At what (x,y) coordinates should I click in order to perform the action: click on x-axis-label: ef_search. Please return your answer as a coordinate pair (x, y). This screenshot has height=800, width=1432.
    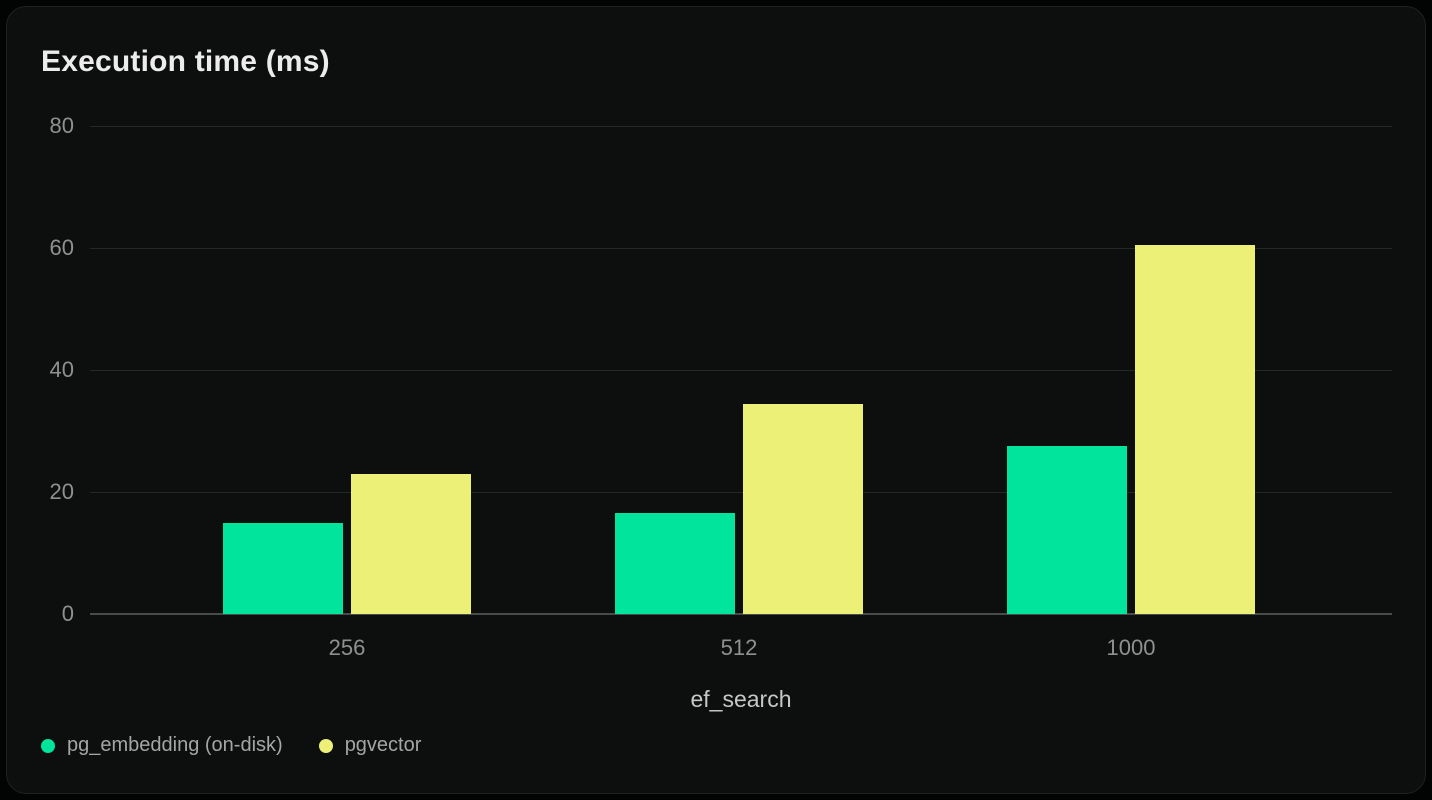
    Looking at the image, I should click on (741, 699).